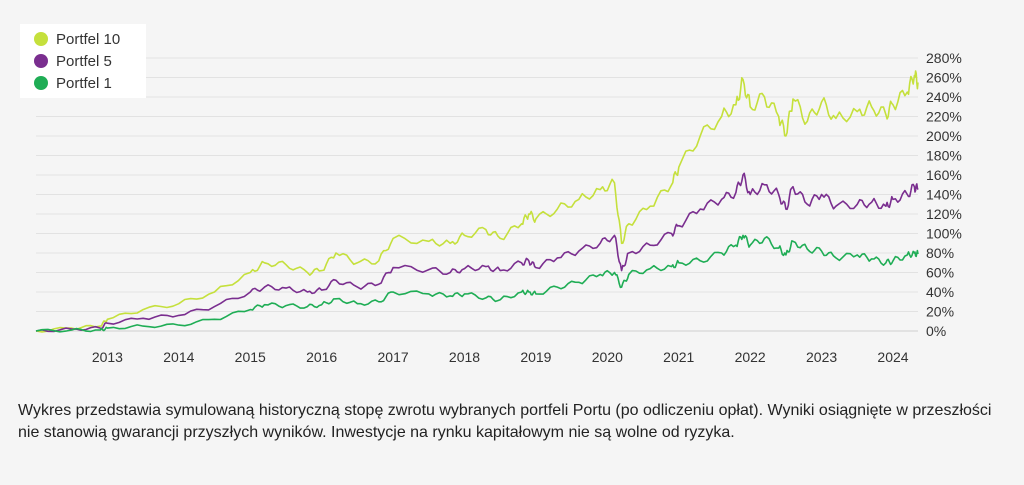  Describe the element at coordinates (750, 357) in the screenshot. I see `x-tick-label: 2022` at that location.